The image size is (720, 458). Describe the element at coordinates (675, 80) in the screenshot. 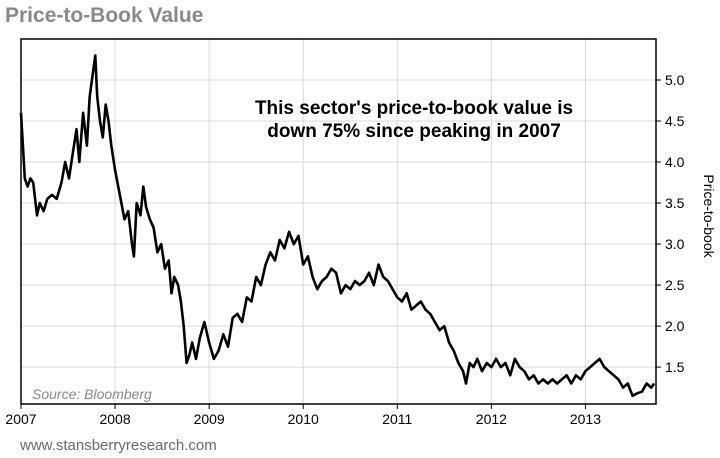

I see `y-tick-label-5.0: 5.0` at that location.